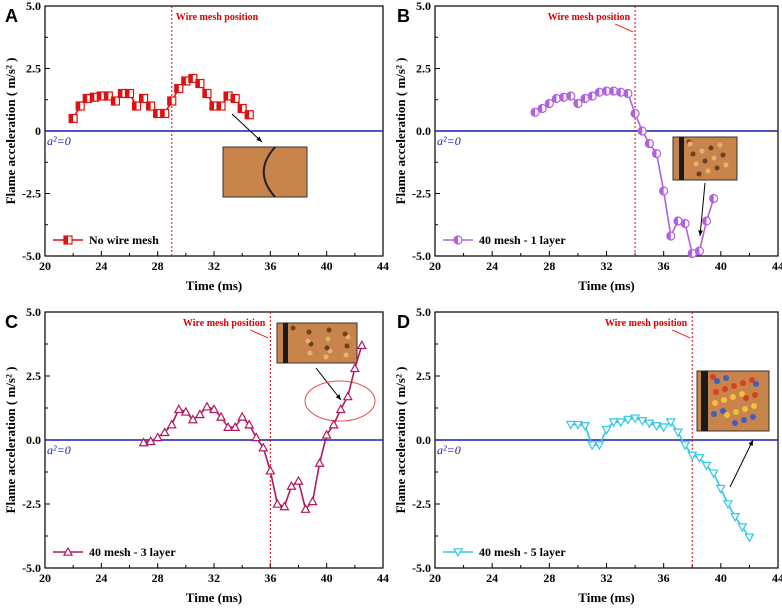 This screenshot has height=609, width=782. I want to click on panel-letter: C, so click(11, 322).